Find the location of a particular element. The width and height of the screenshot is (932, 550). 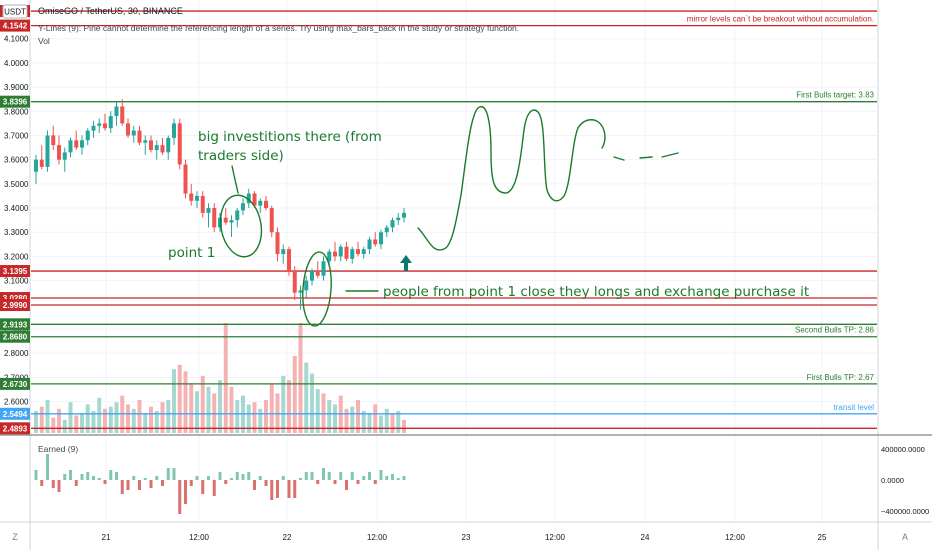

time-axis: 21 12:00 22 12:00 23 12:00 24 12:00 25 is located at coordinates (464, 537).